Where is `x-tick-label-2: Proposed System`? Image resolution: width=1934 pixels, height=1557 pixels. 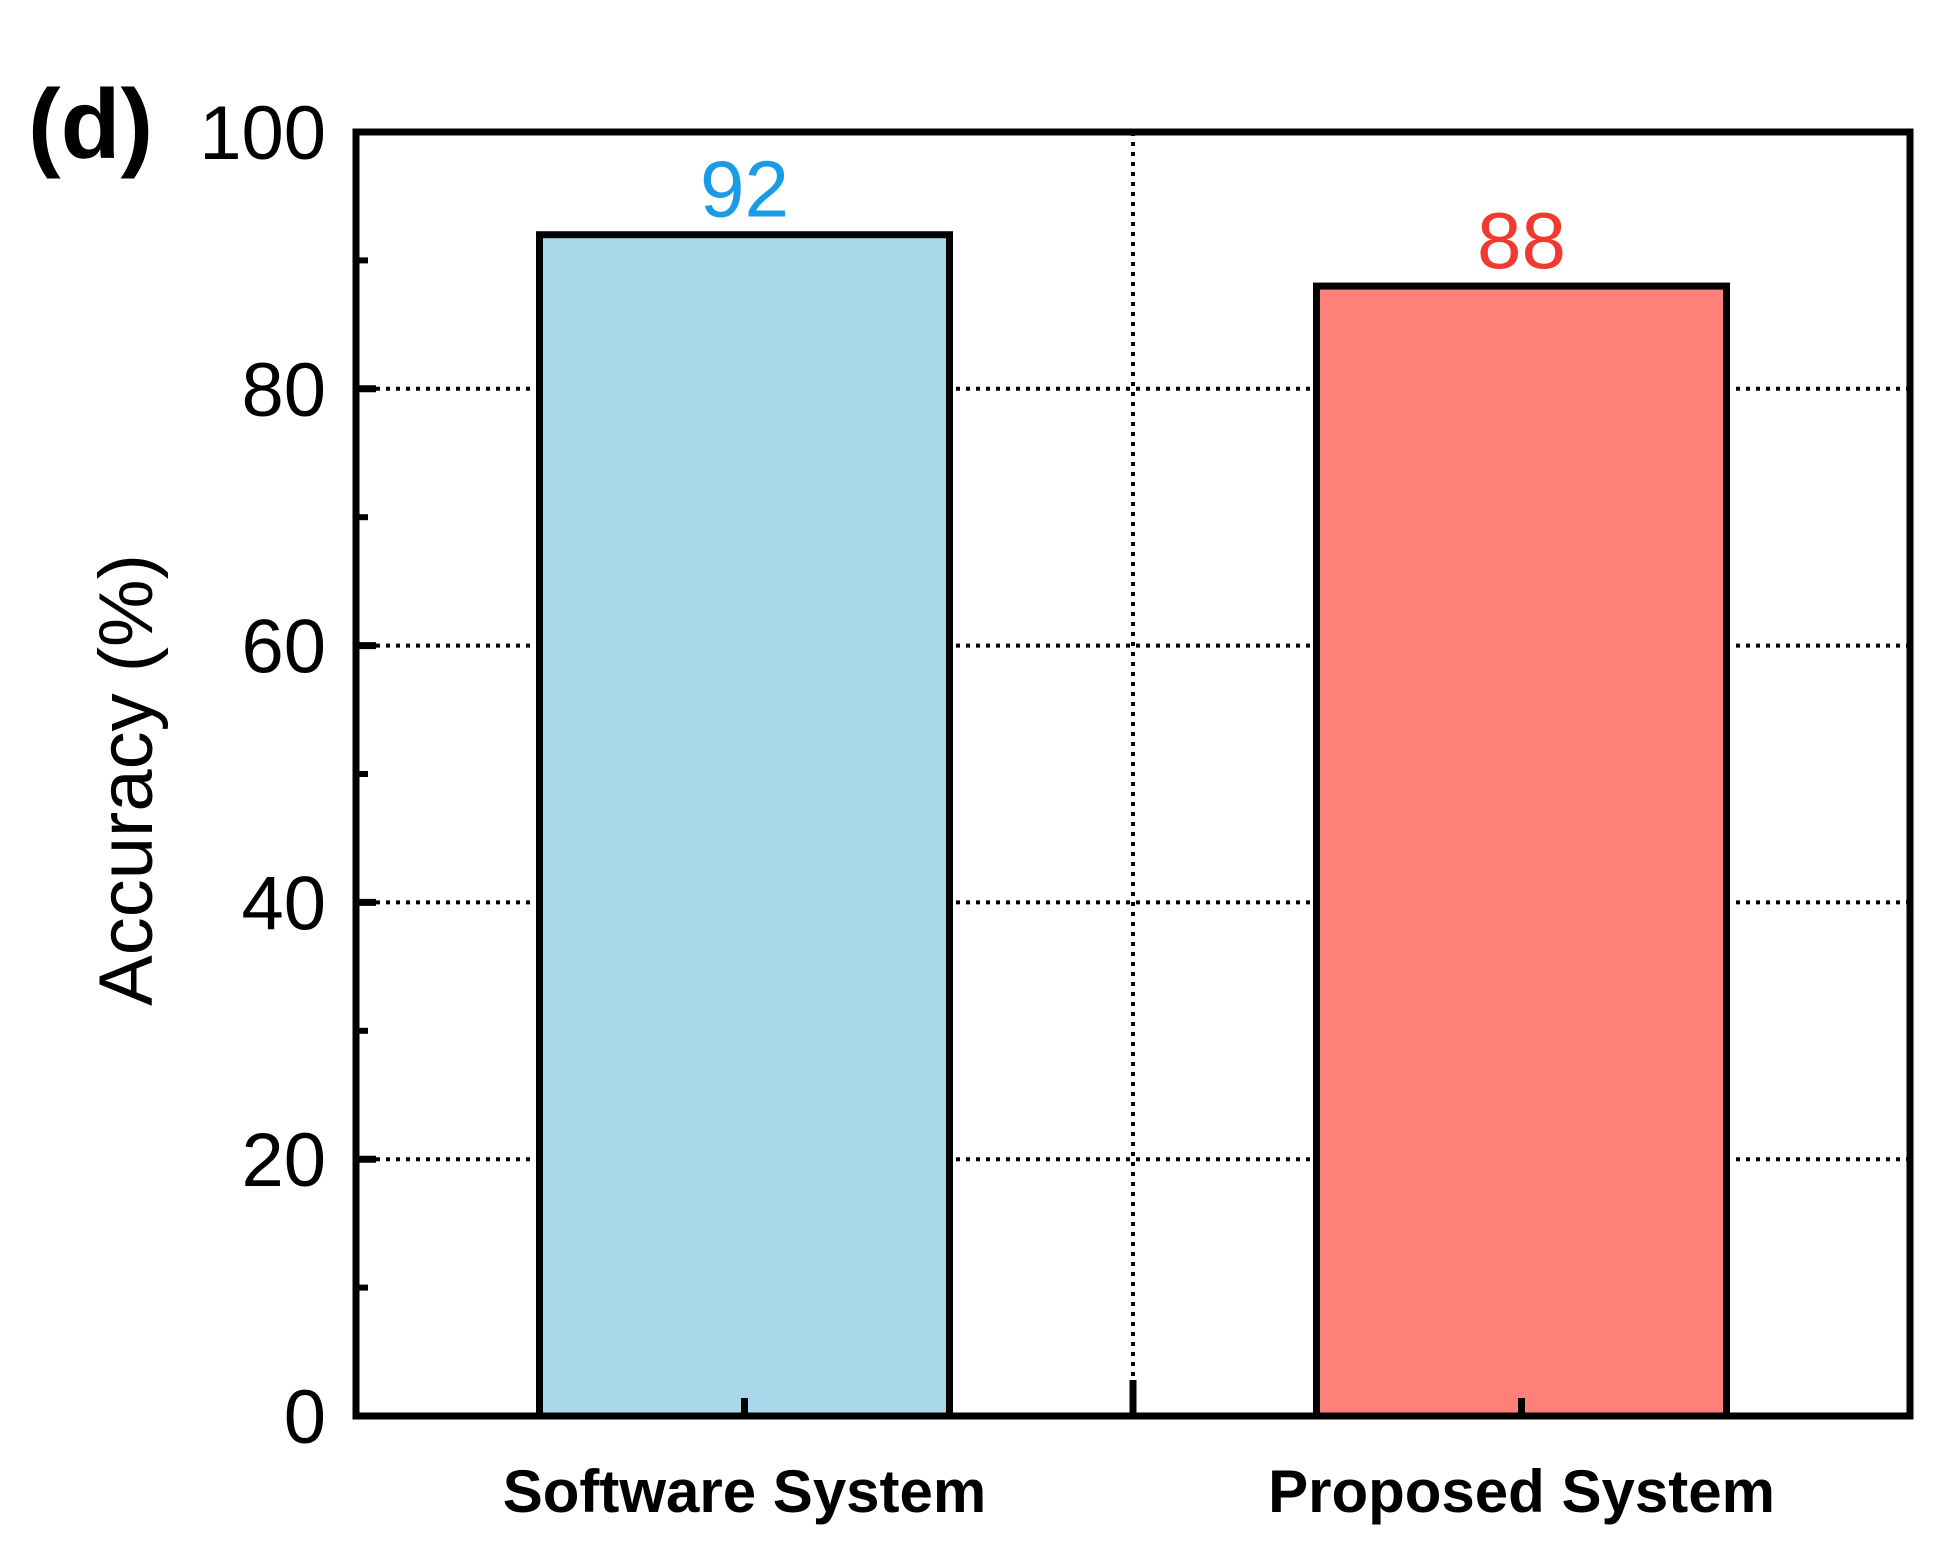
x-tick-label-2: Proposed System is located at coordinates (1521, 1491).